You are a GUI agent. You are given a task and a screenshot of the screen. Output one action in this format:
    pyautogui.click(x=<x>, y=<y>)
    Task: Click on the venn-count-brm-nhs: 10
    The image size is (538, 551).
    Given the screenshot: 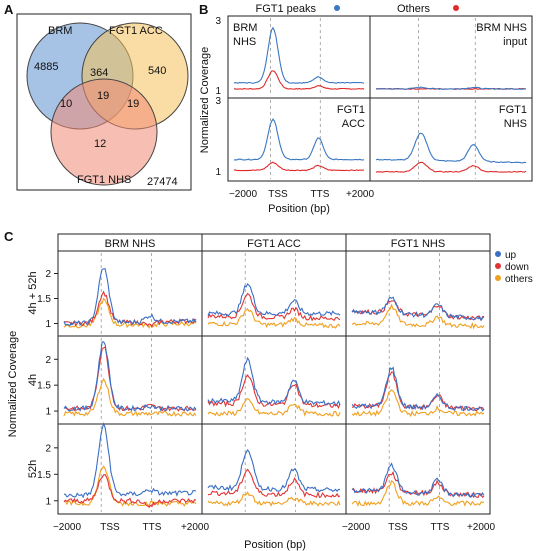 What is the action you would take?
    pyautogui.click(x=66, y=104)
    